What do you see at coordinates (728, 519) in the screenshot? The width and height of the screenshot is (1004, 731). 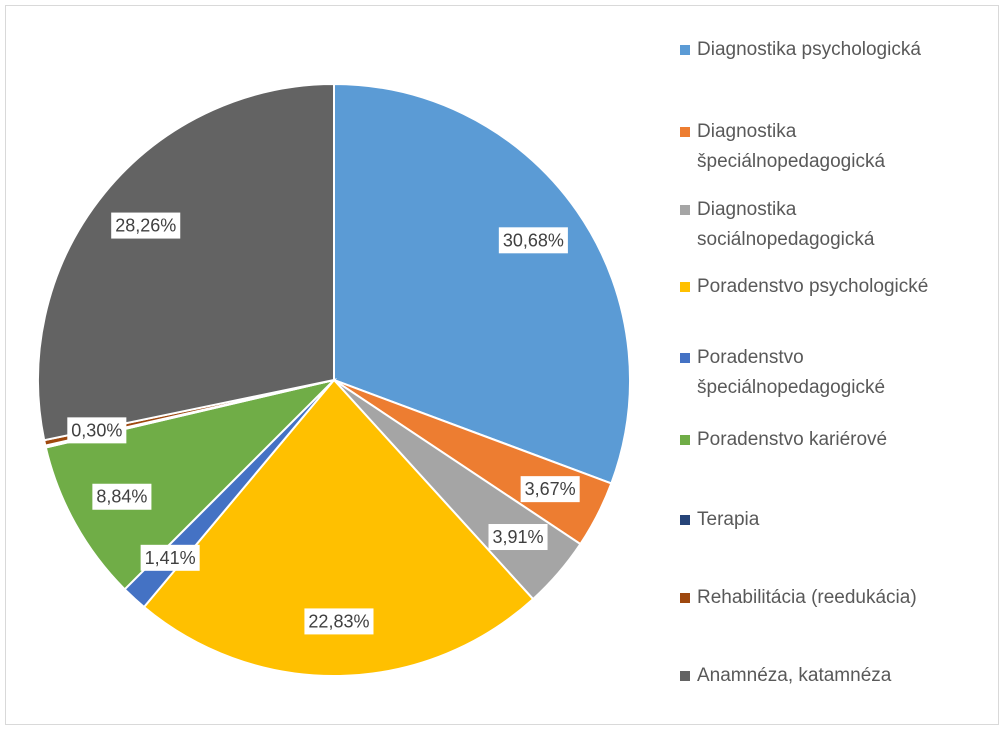 I see `legend-label: Terapia` at bounding box center [728, 519].